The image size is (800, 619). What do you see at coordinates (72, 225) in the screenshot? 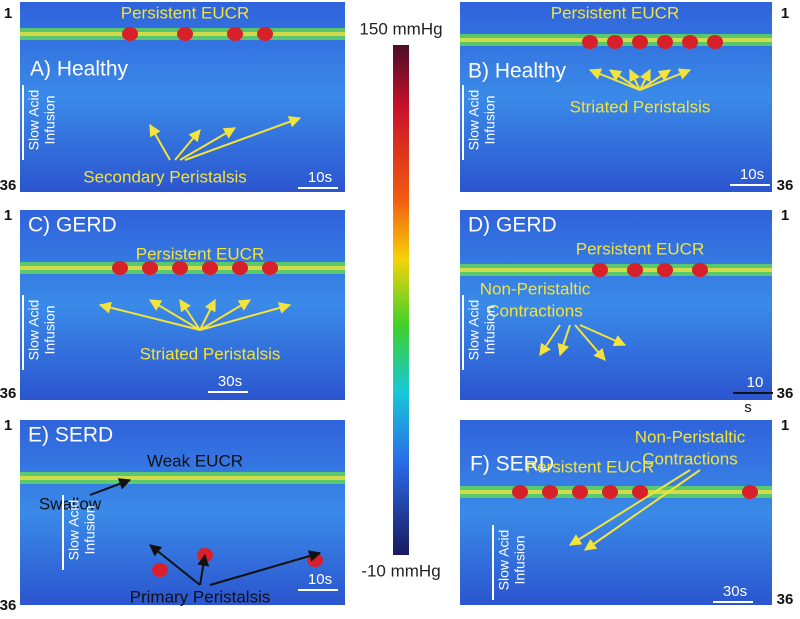
I see `panel-label: C) GERD` at bounding box center [72, 225].